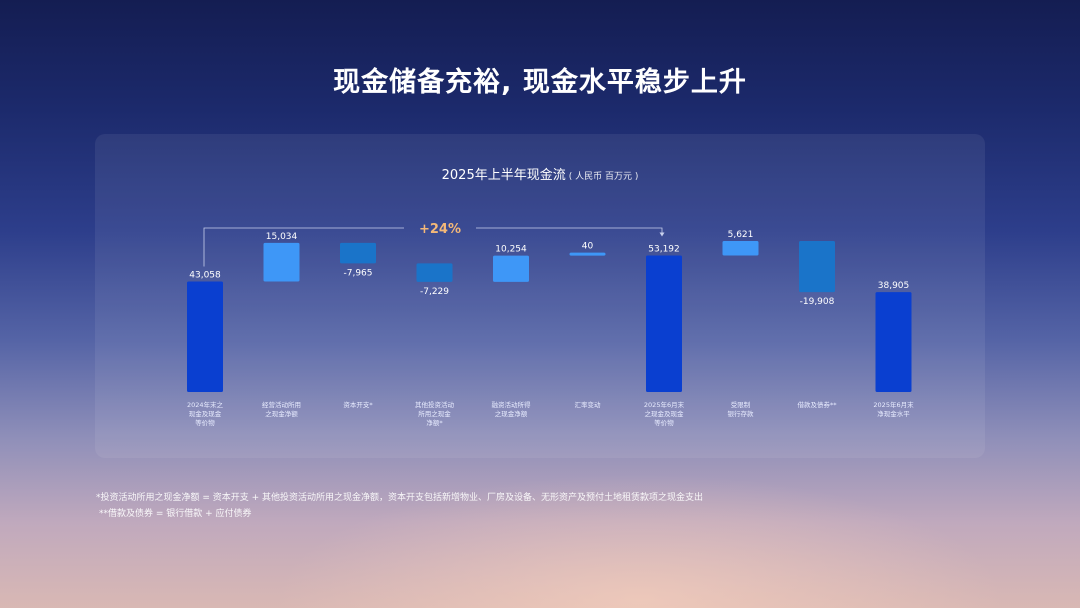  What do you see at coordinates (205, 275) in the screenshot?
I see `value-label: 43,058` at bounding box center [205, 275].